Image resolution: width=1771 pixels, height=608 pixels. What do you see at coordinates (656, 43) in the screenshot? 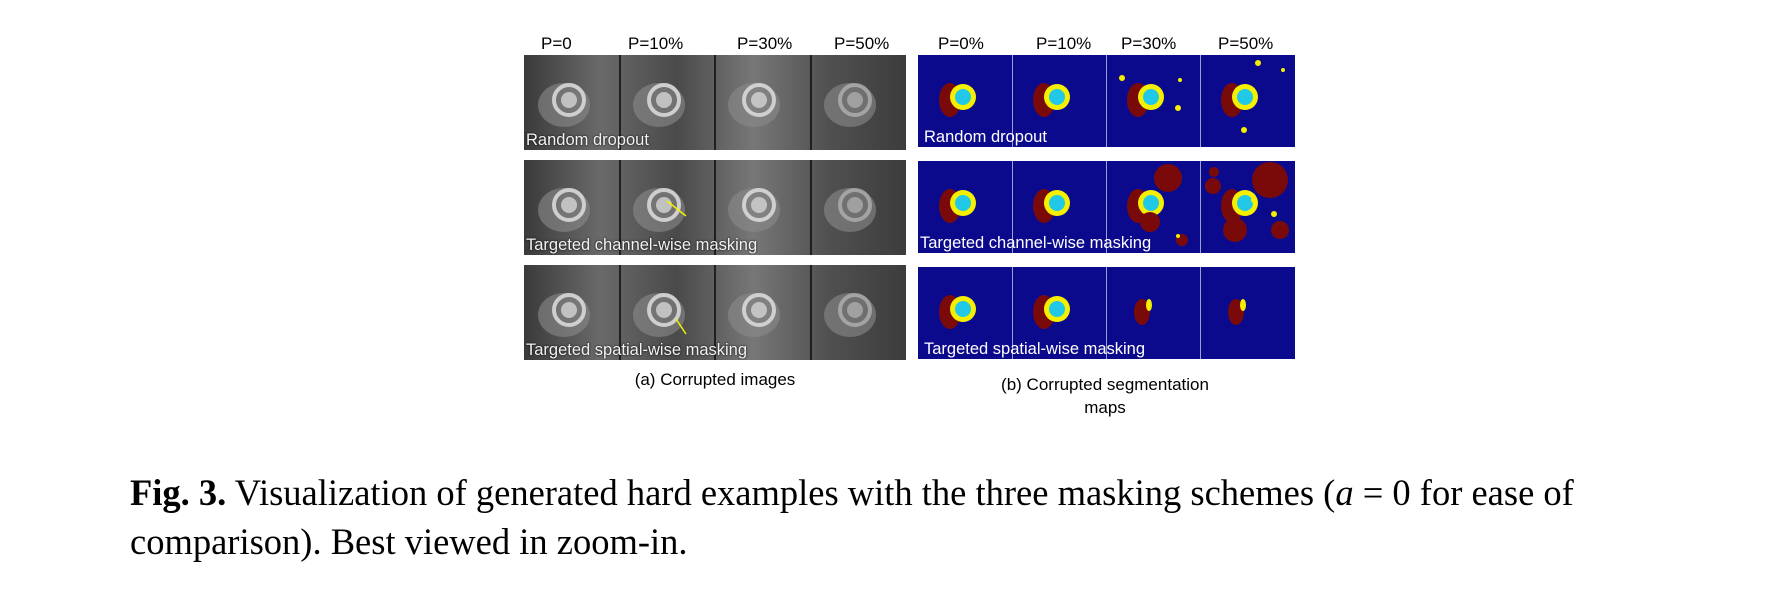
I see `panel-a-col-label-2: P=10%` at bounding box center [656, 43].